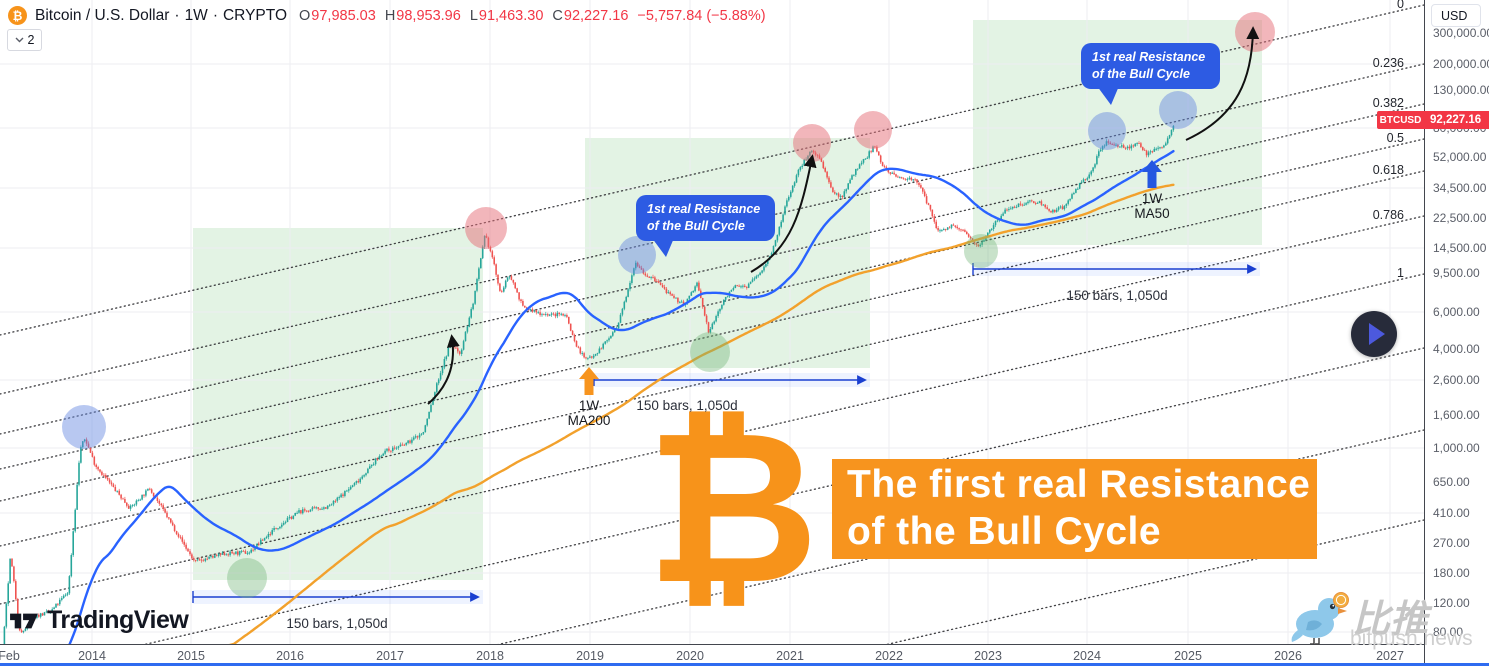 Image resolution: width=1489 pixels, height=667 pixels. What do you see at coordinates (1460, 218) in the screenshot?
I see `price-axis-label: 22,500.00` at bounding box center [1460, 218].